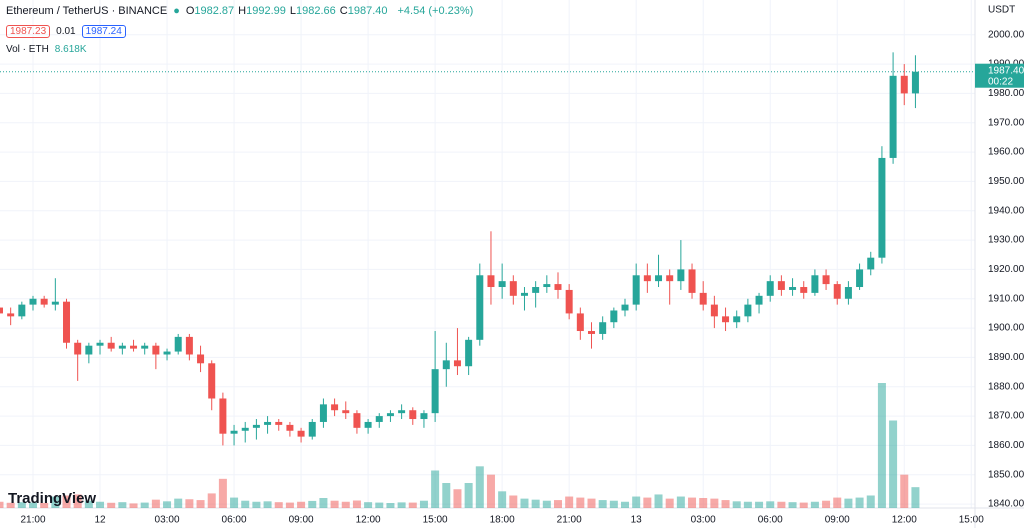 This screenshot has height=528, width=1024. Describe the element at coordinates (1001, 10) in the screenshot. I see `currency: USDT` at that location.